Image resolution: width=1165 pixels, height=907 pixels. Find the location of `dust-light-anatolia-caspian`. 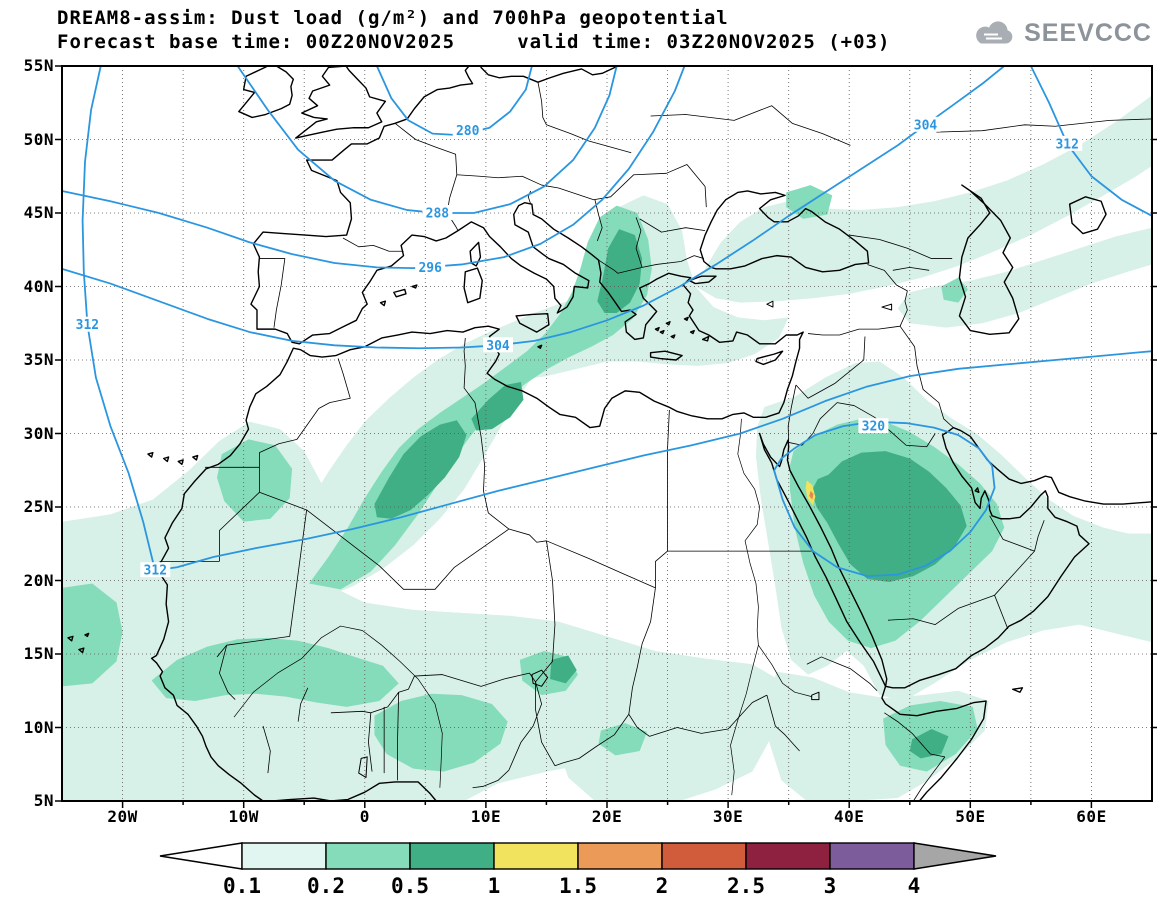

dust-light-anatolia-caspian is located at coordinates (923, 199).